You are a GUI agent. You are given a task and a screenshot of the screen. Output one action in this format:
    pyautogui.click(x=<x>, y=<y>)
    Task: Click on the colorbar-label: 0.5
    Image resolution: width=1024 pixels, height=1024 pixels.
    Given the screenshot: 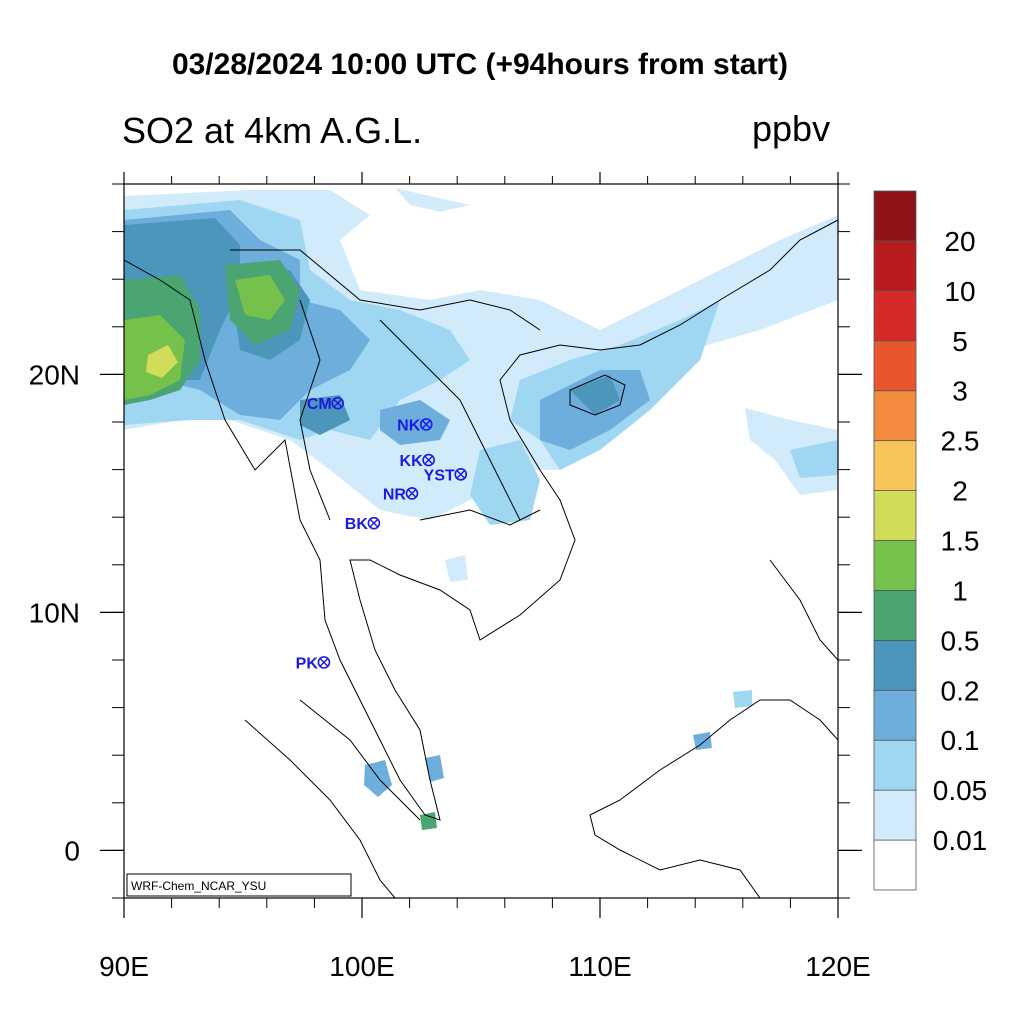 What is the action you would take?
    pyautogui.click(x=960, y=640)
    